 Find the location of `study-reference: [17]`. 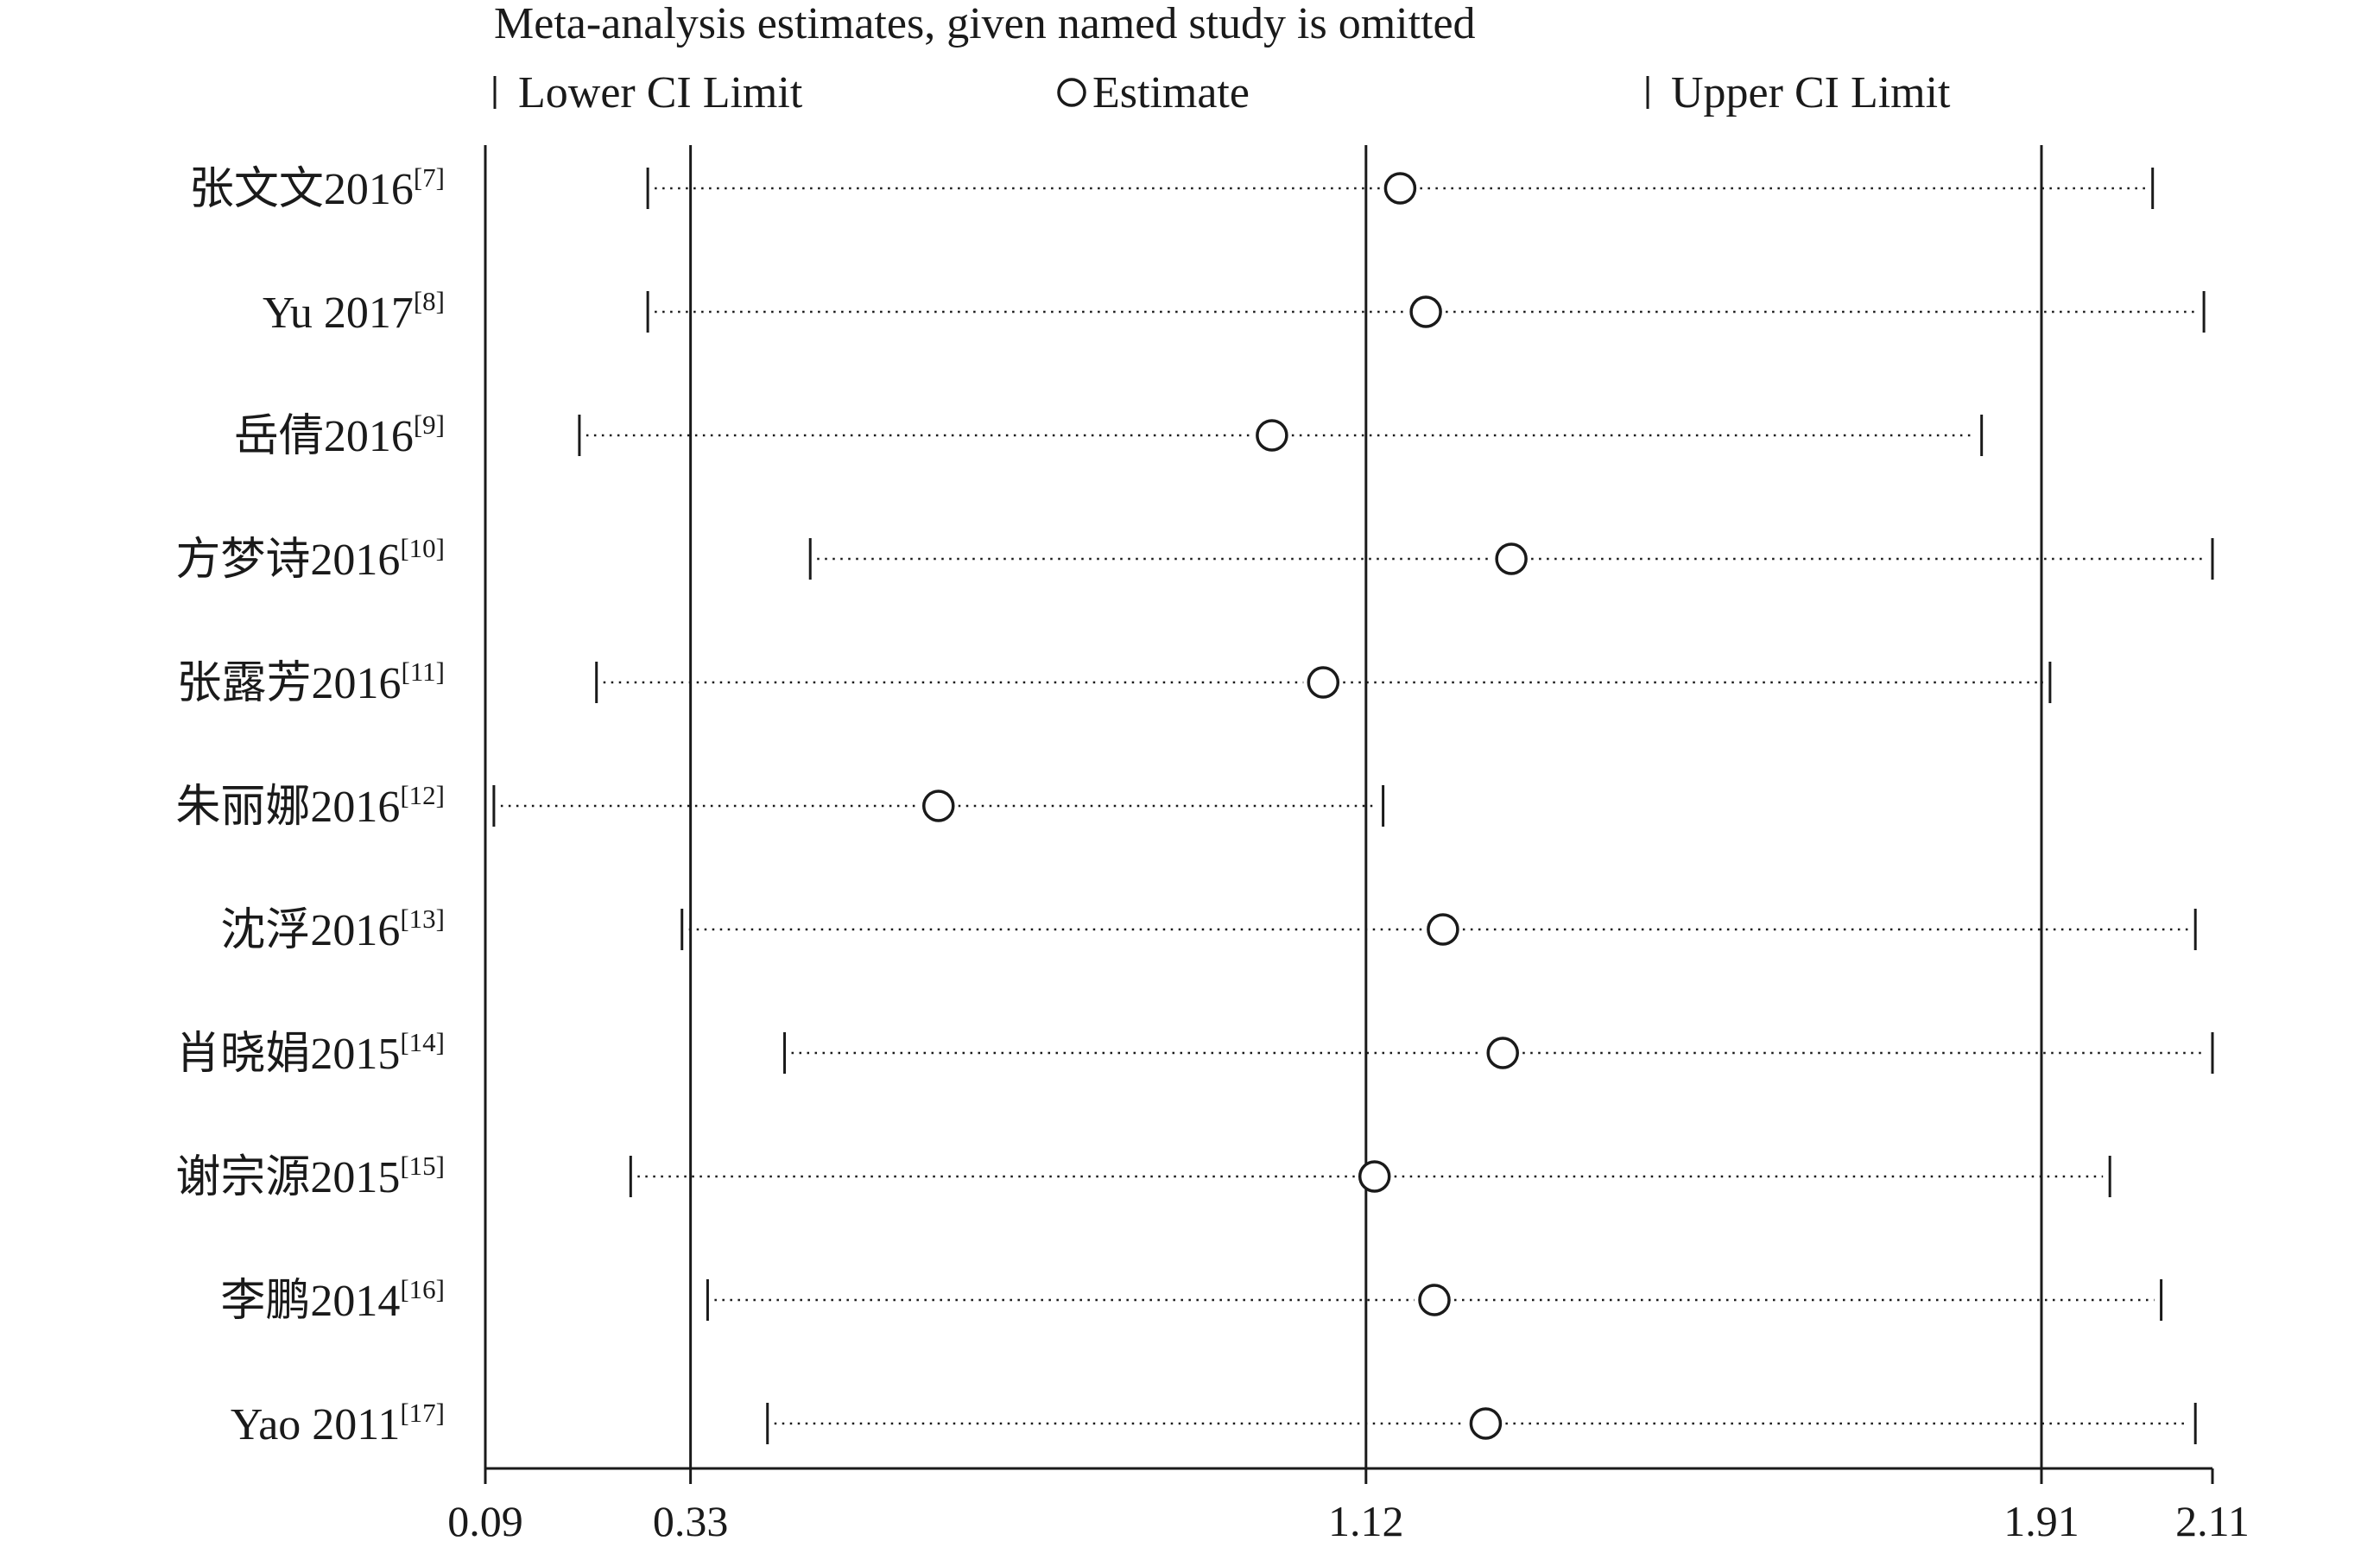

study-reference: [17] is located at coordinates (423, 1413).